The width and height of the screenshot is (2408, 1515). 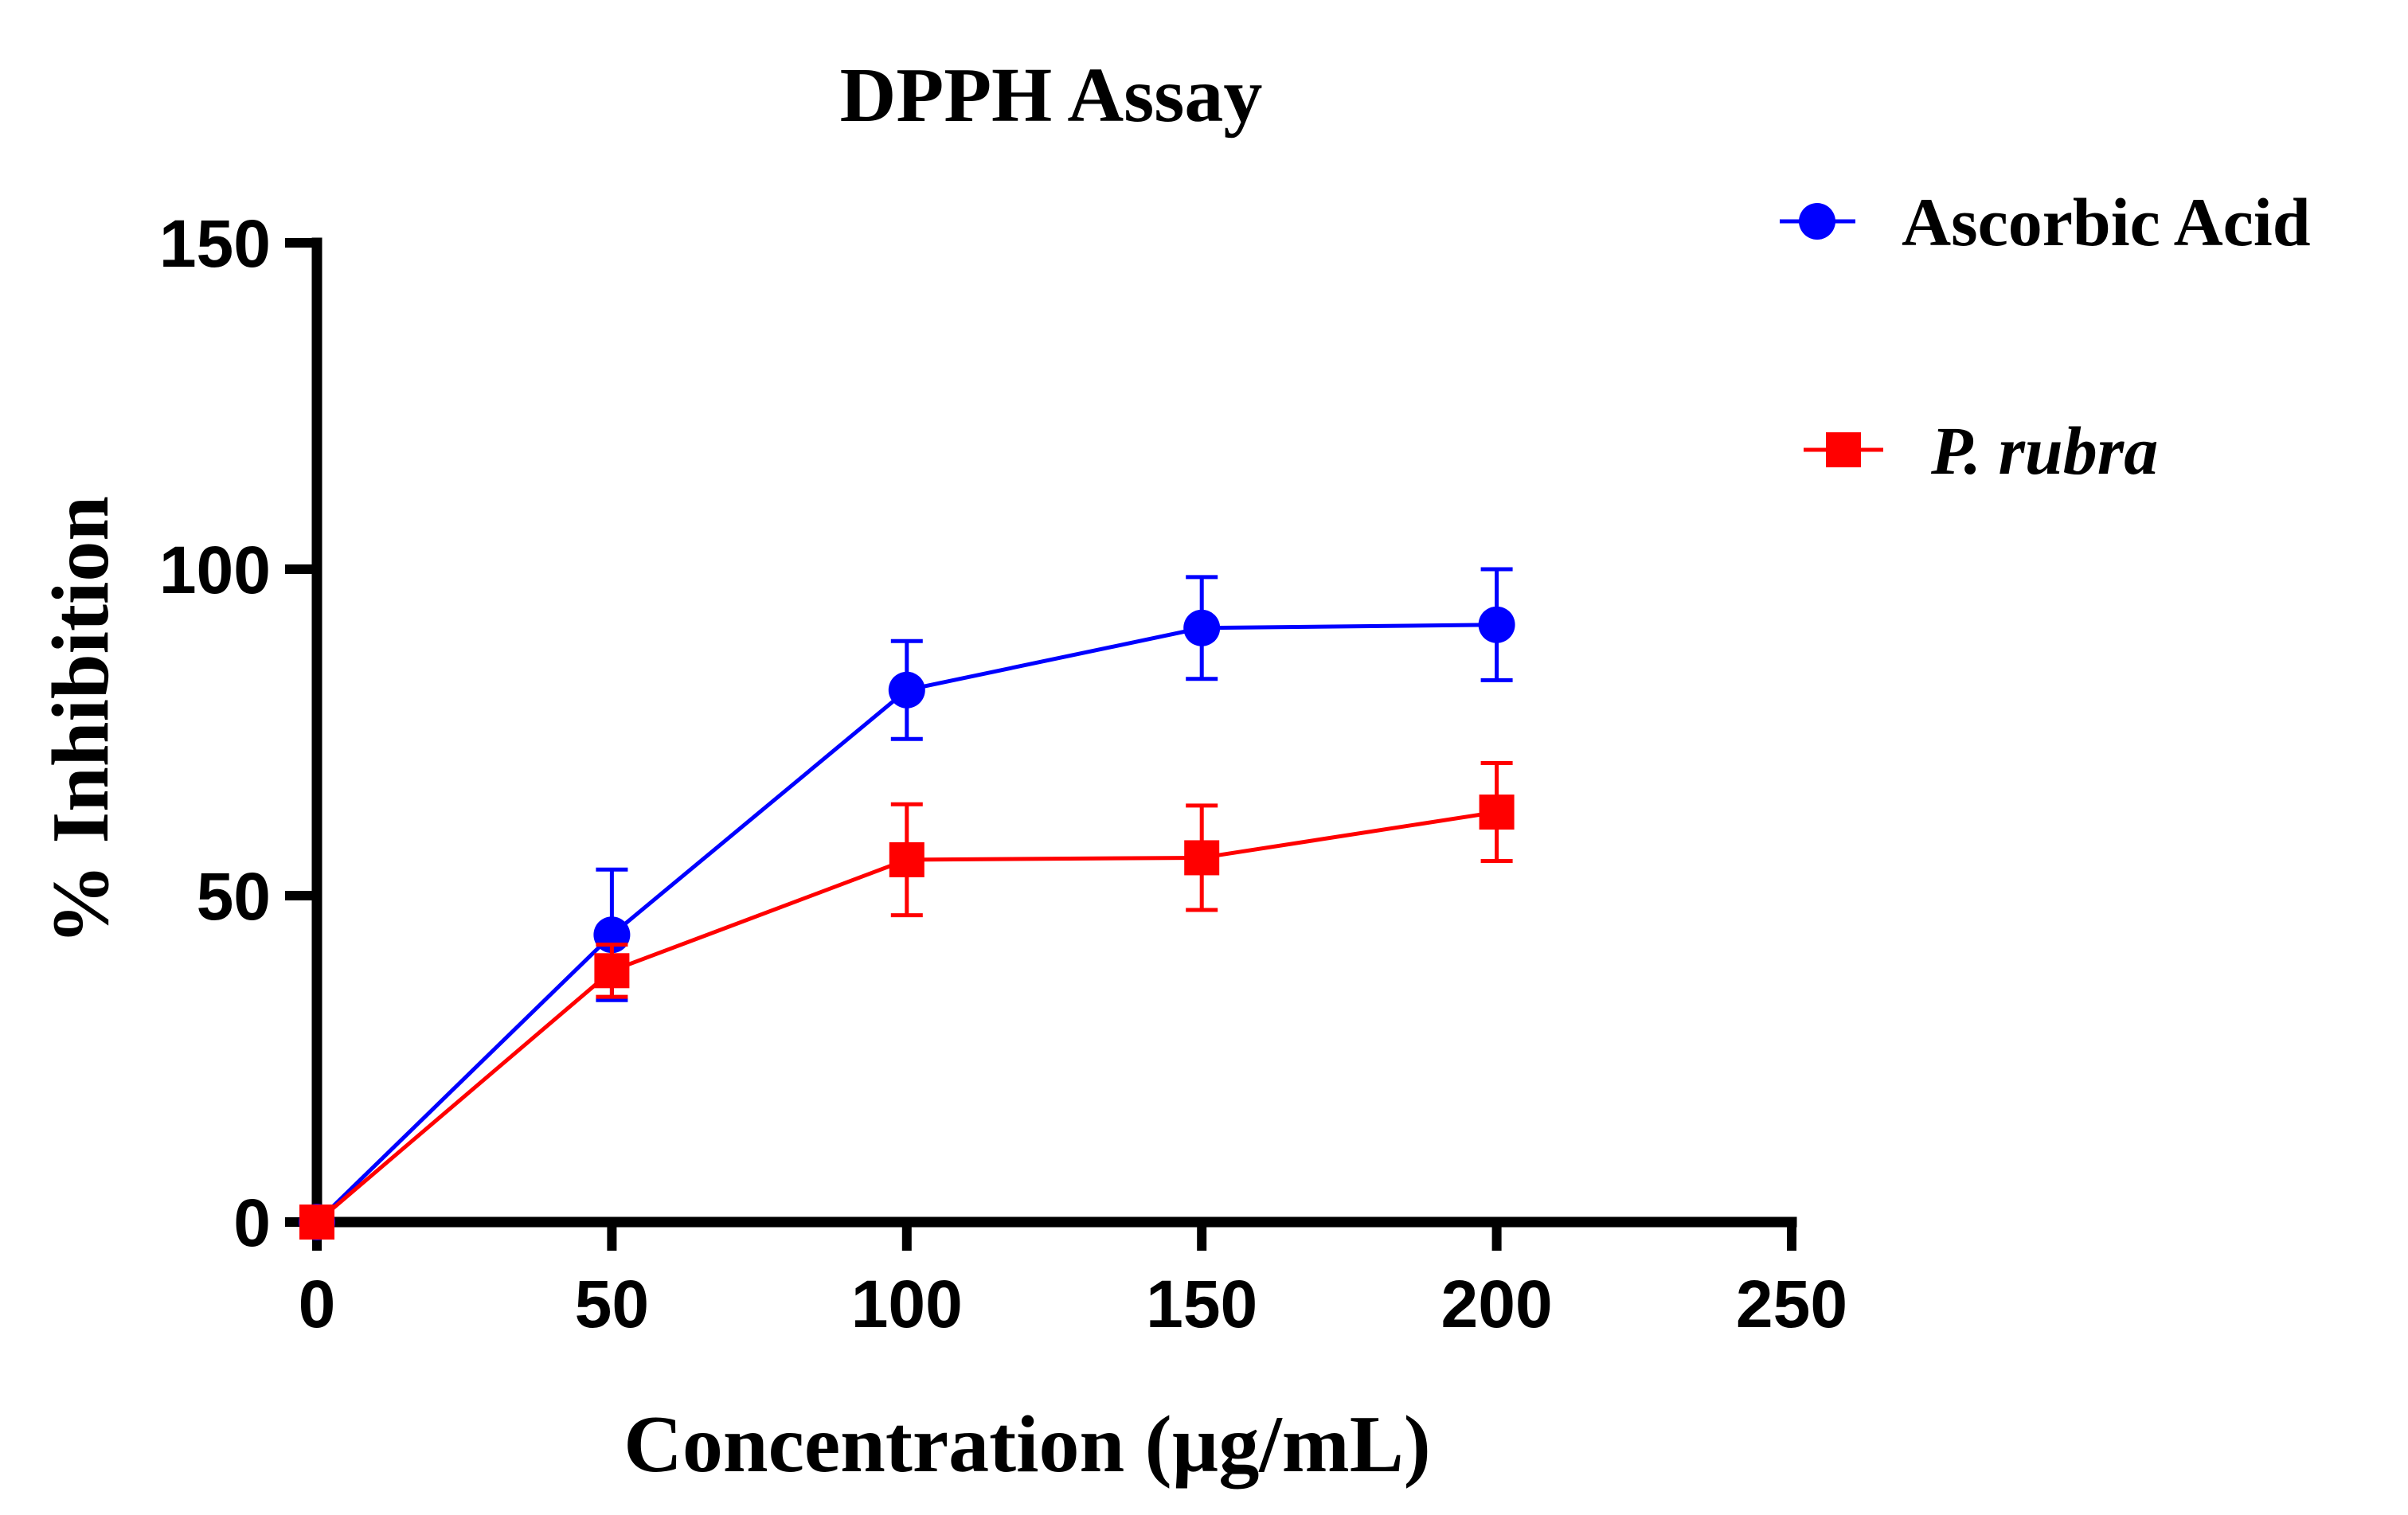 I want to click on legend-item: Ascorbic Acid, so click(x=2045, y=222).